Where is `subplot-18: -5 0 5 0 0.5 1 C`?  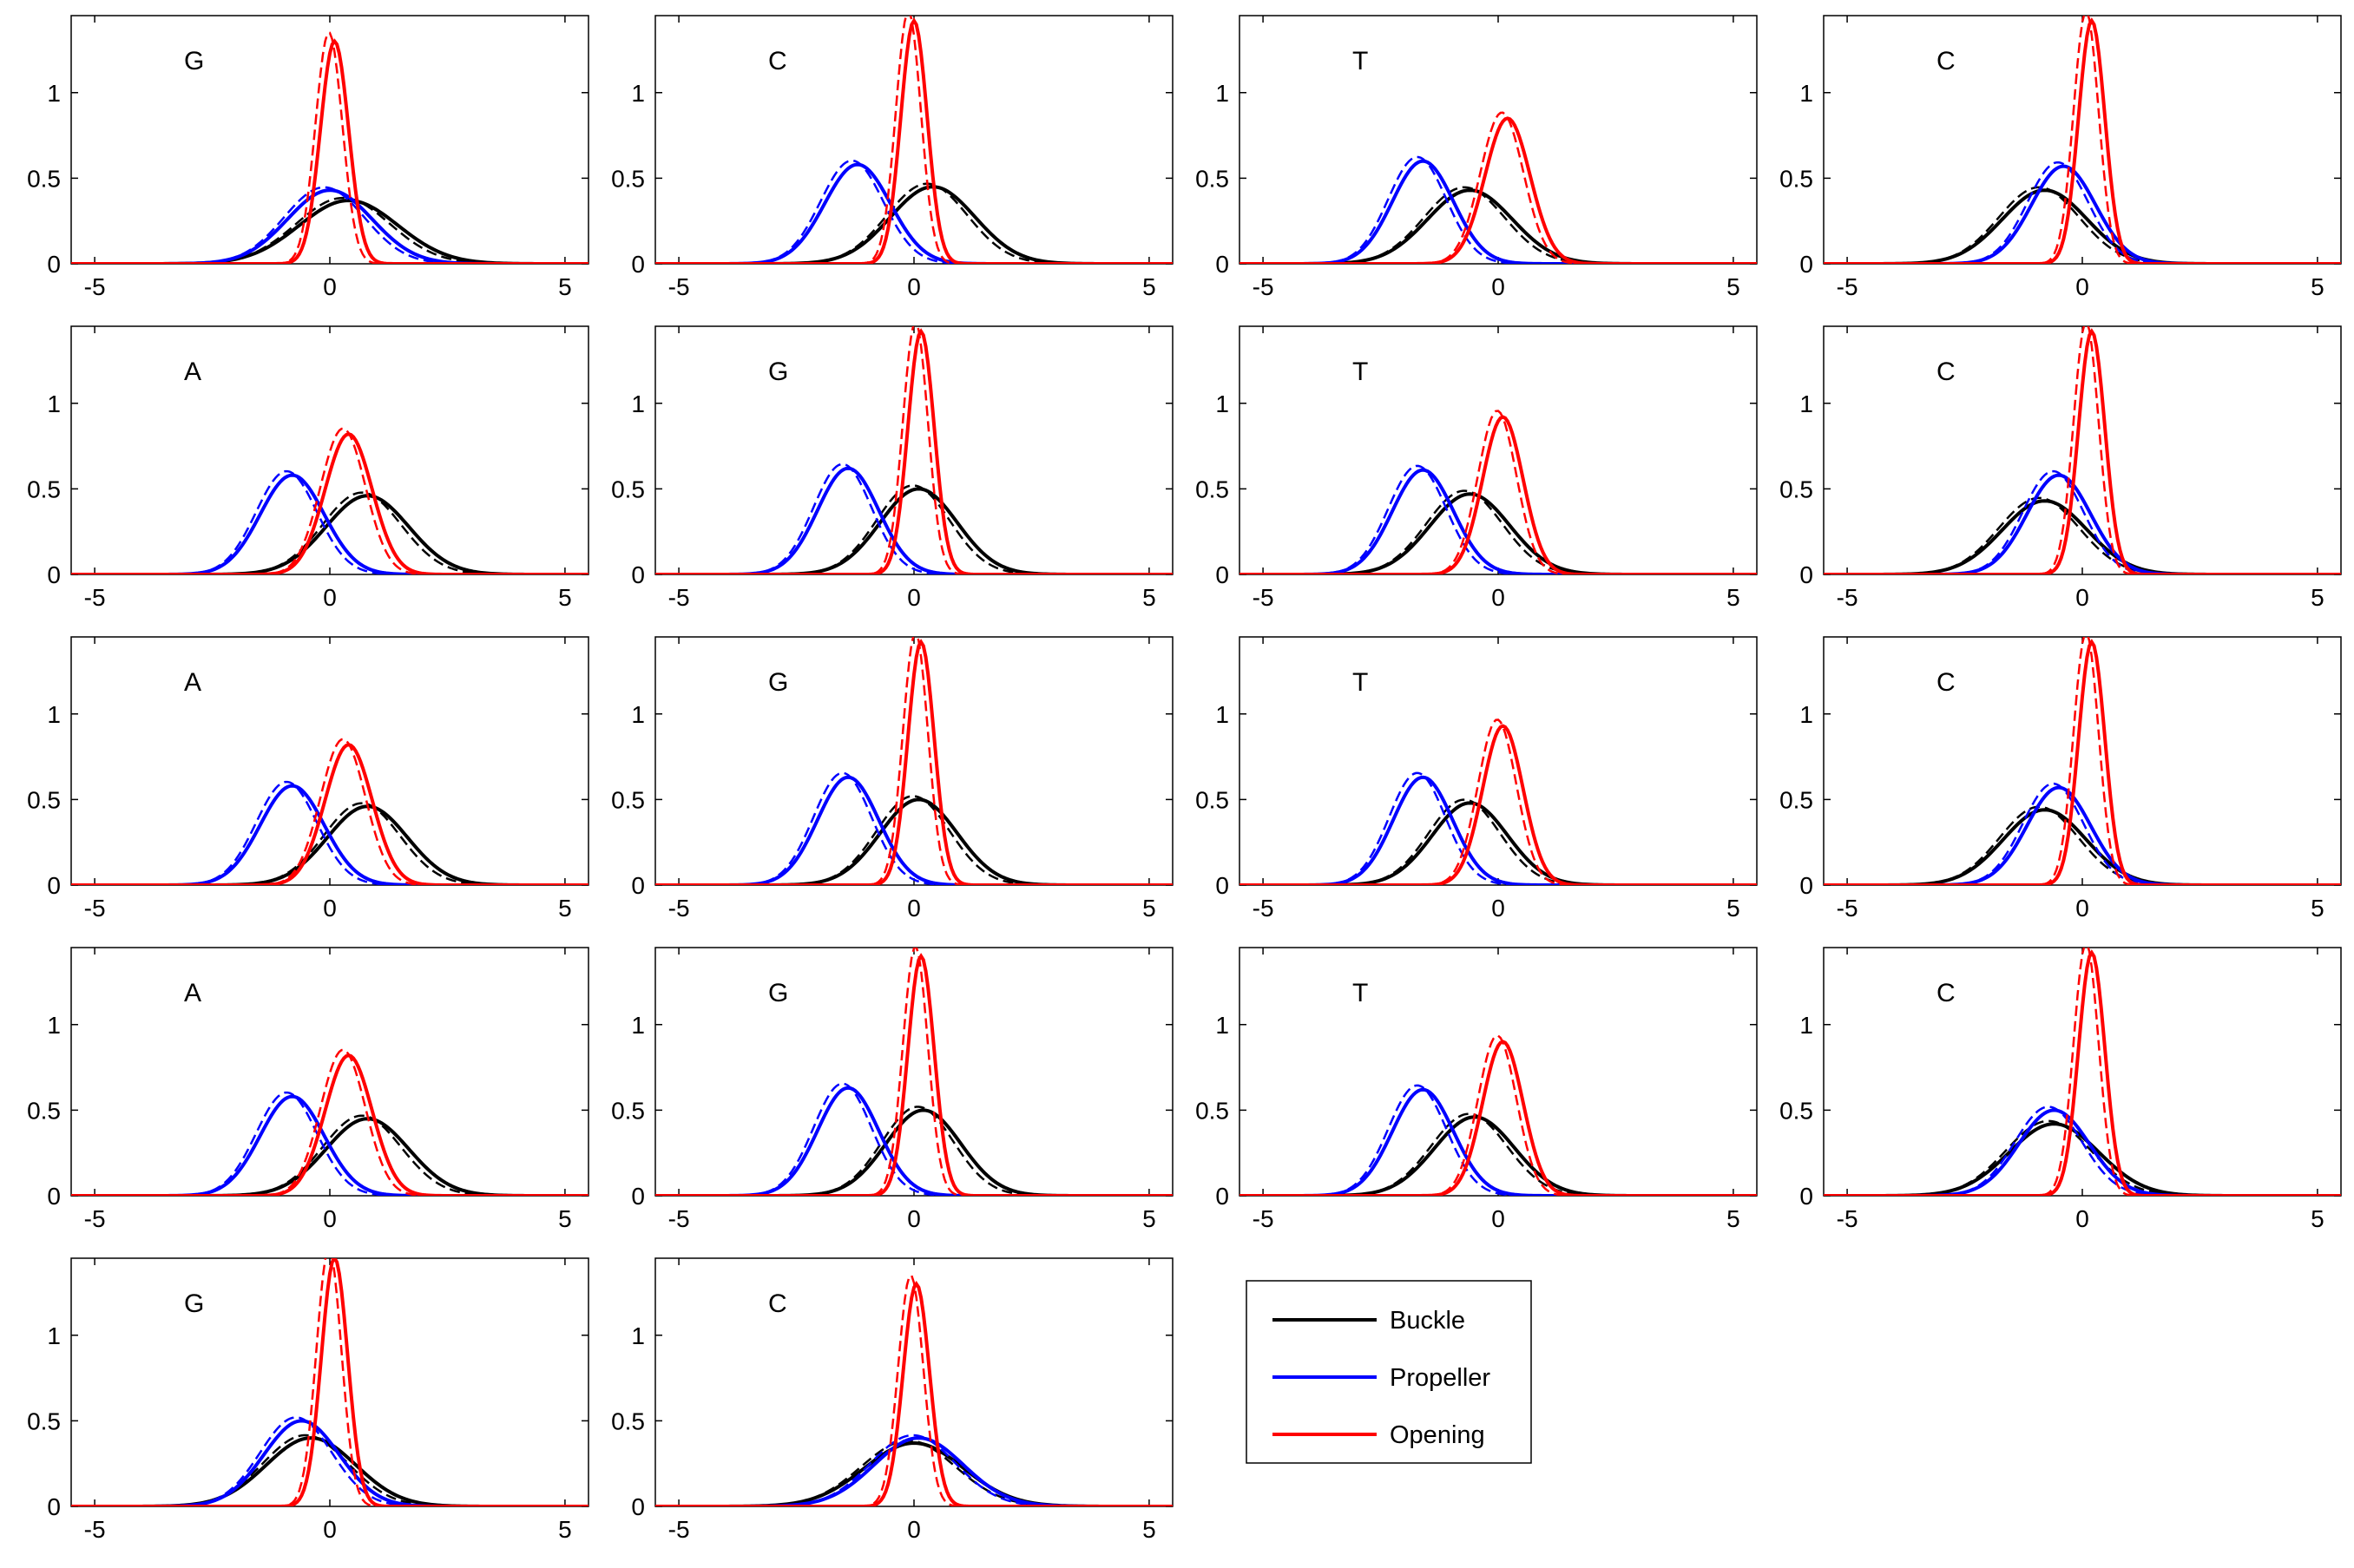
subplot-18: -5 0 5 0 0.5 1 C is located at coordinates (892, 1400).